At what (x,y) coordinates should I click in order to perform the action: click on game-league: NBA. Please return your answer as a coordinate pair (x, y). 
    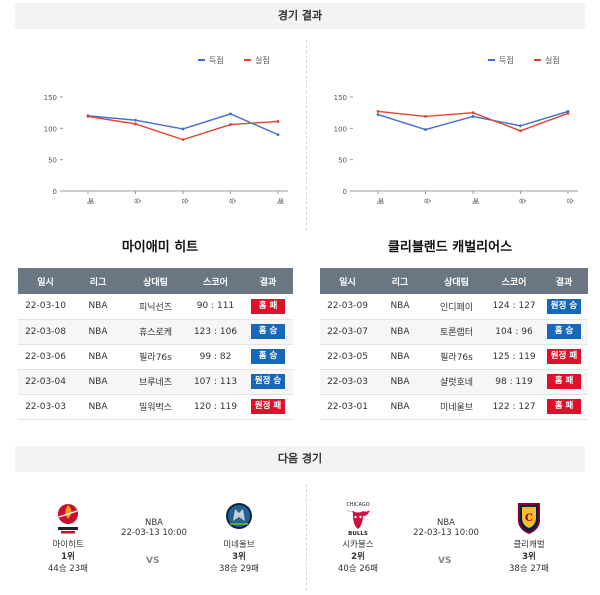
    Looking at the image, I should click on (153, 523).